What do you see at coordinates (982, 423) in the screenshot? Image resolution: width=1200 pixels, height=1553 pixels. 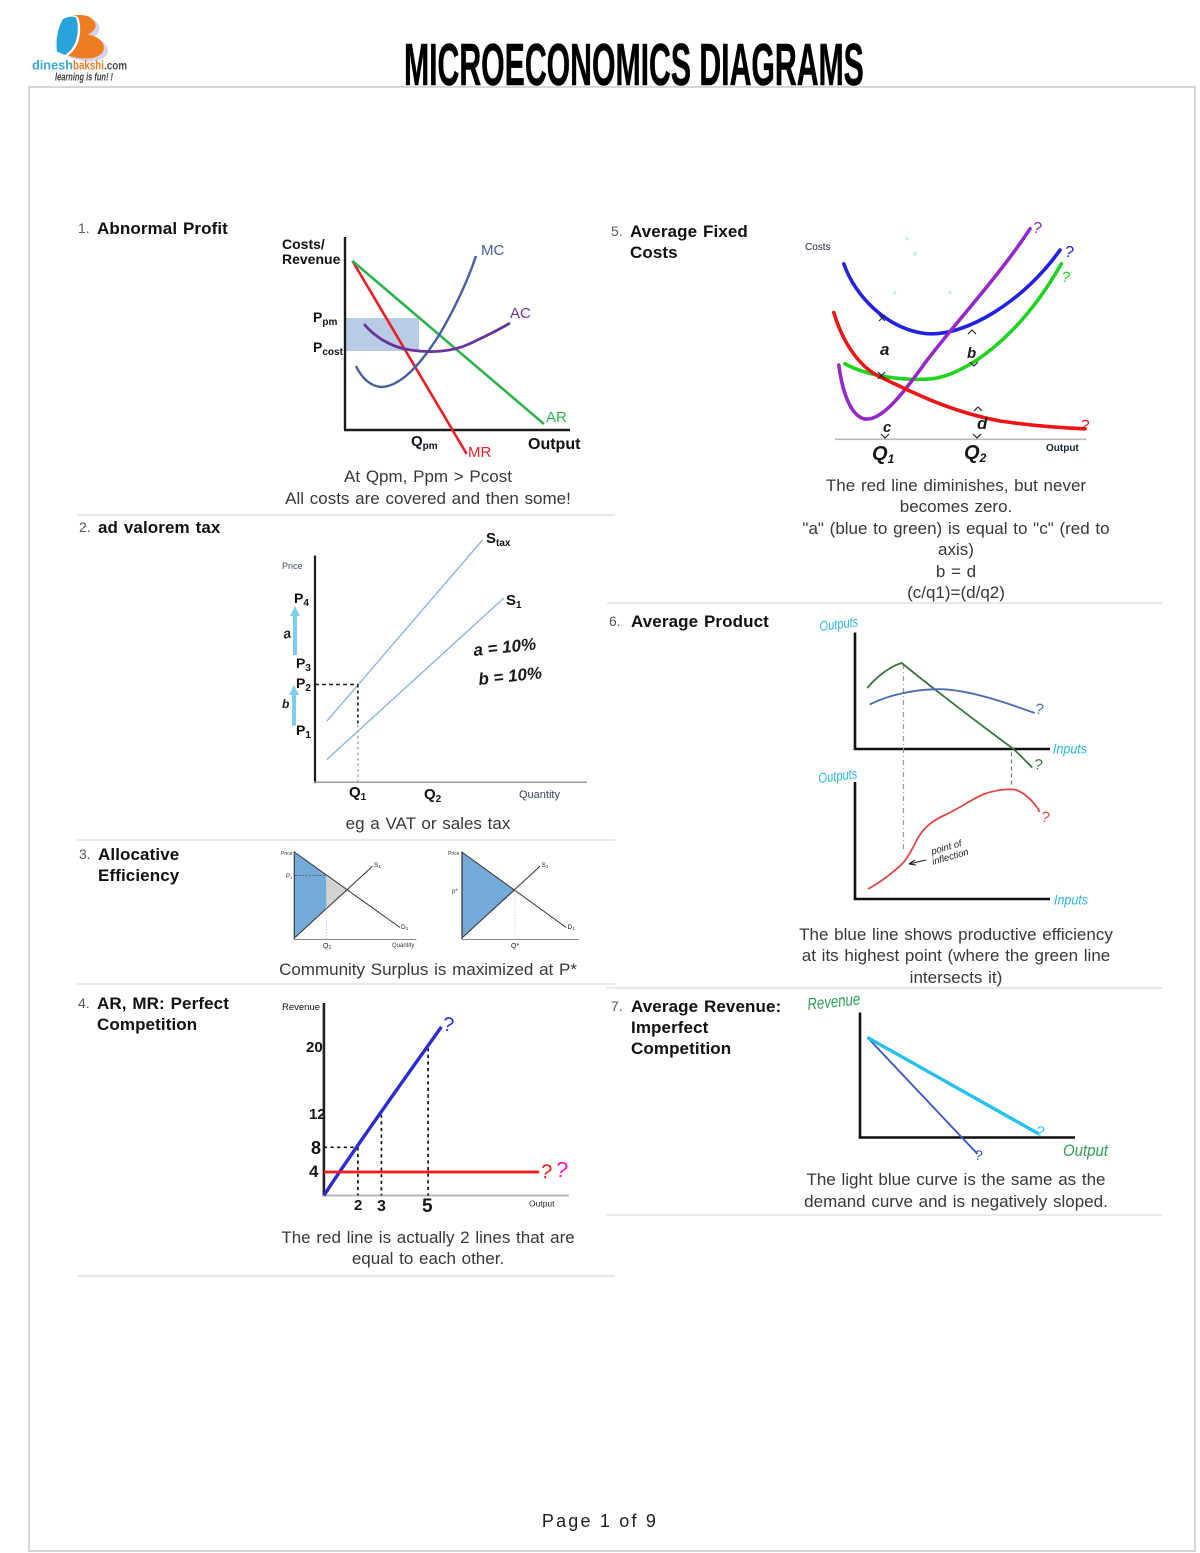 I see `svg-text: d` at bounding box center [982, 423].